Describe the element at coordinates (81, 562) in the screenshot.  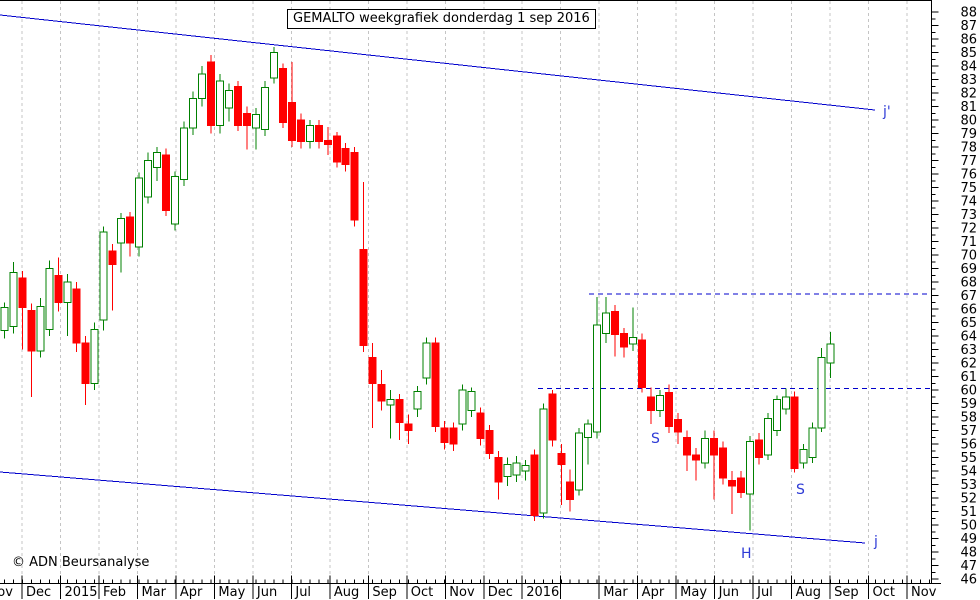
I see `copyright-notice: © ADN Beursanalyse` at that location.